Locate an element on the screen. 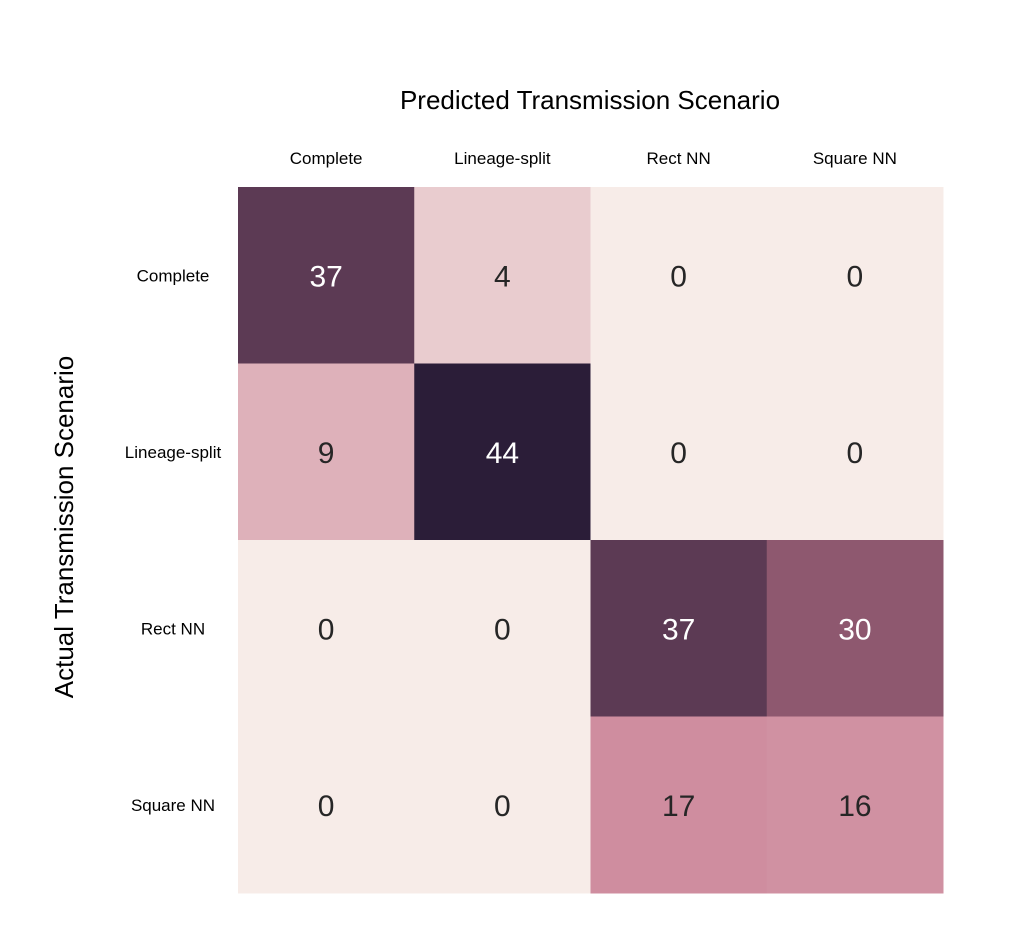 Image resolution: width=1024 pixels, height=933 pixels. x-tick-label: Rect NN is located at coordinates (679, 158).